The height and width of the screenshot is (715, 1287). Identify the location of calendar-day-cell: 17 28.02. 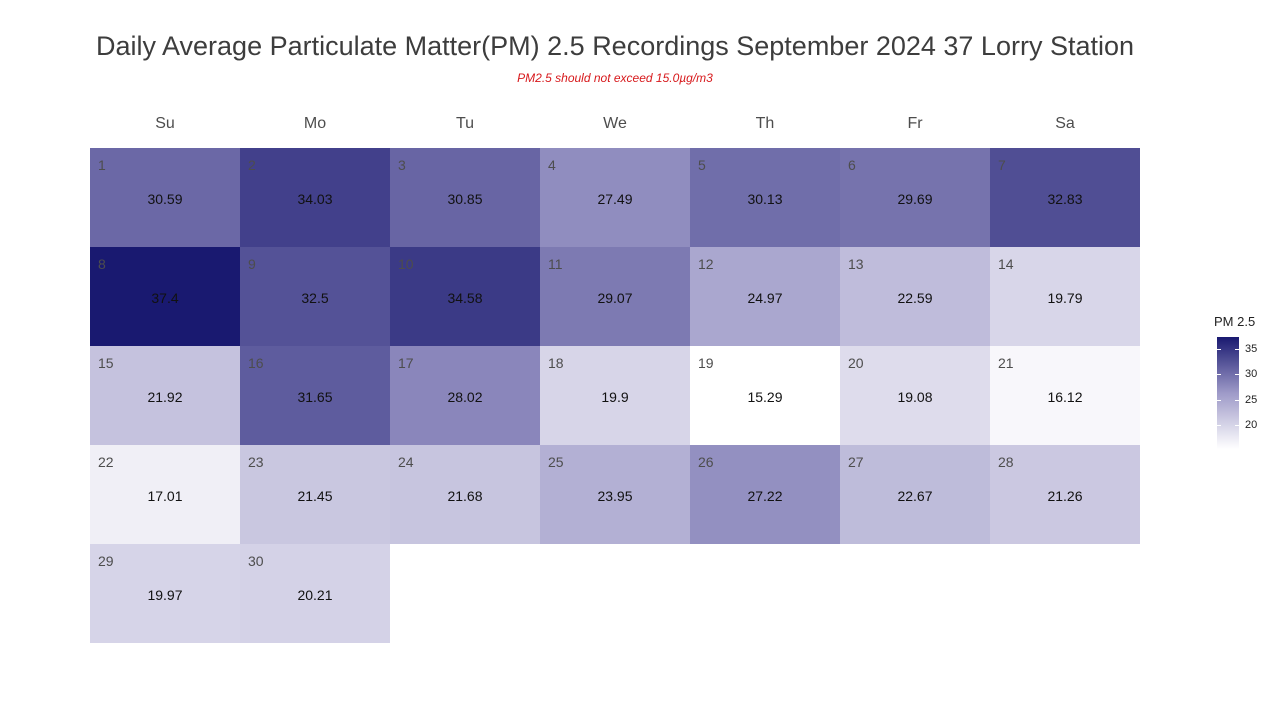
(465, 395).